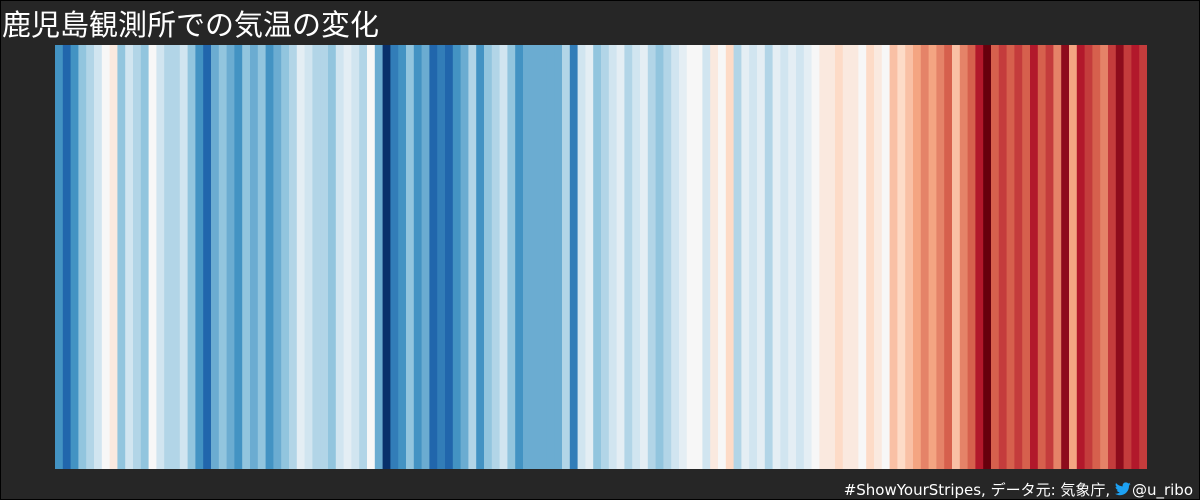  What do you see at coordinates (1122, 489) in the screenshot?
I see `twitter-bird-icon` at bounding box center [1122, 489].